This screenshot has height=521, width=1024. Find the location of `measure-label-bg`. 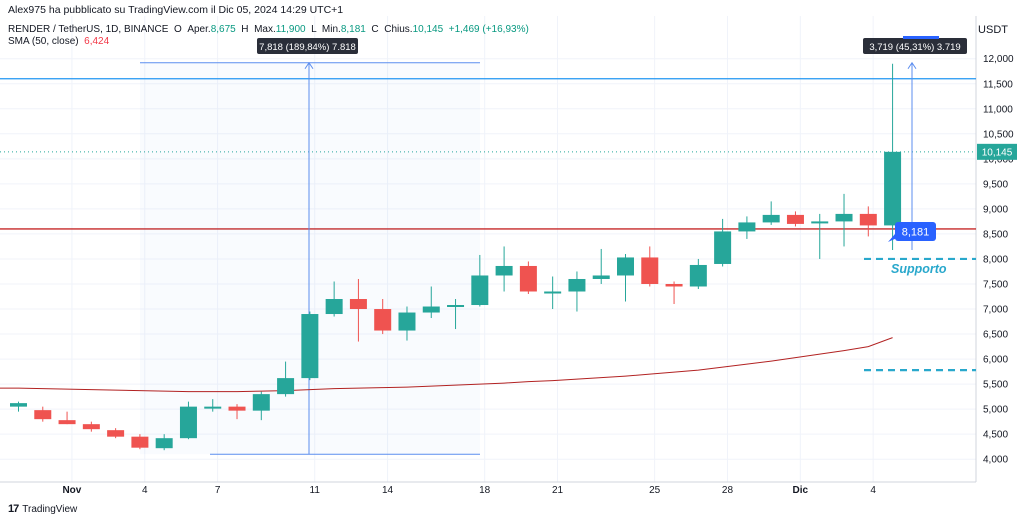

measure-label-bg is located at coordinates (307, 46).